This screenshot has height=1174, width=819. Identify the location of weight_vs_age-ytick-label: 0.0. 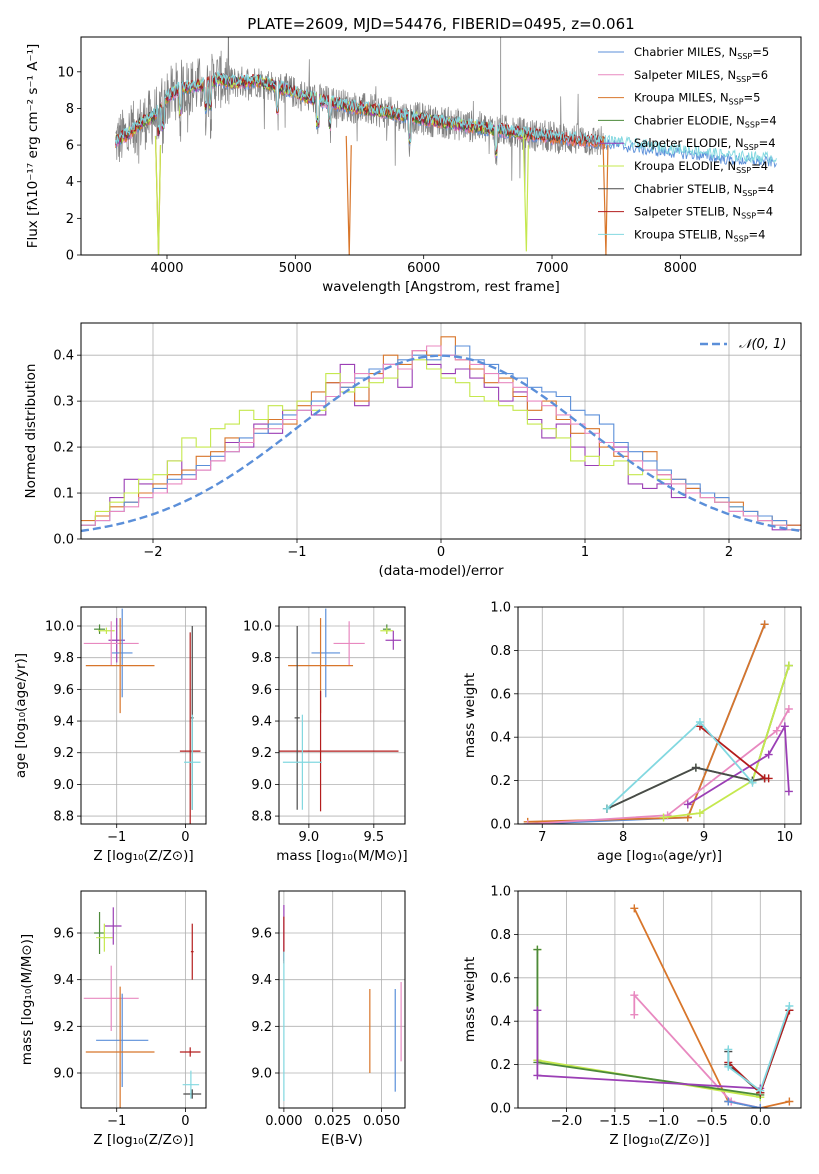
(500, 825).